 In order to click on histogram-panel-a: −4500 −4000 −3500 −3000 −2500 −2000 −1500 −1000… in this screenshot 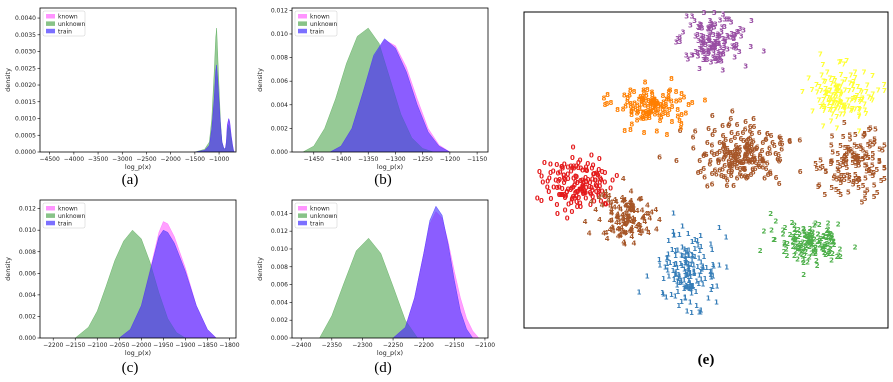, I will do `click(120, 89)`.